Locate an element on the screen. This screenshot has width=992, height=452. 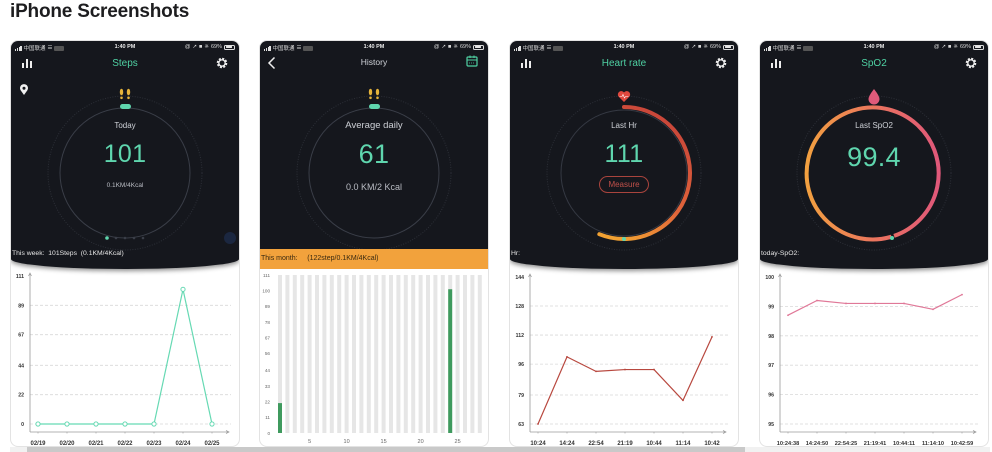
footprints-icon is located at coordinates (374, 94).